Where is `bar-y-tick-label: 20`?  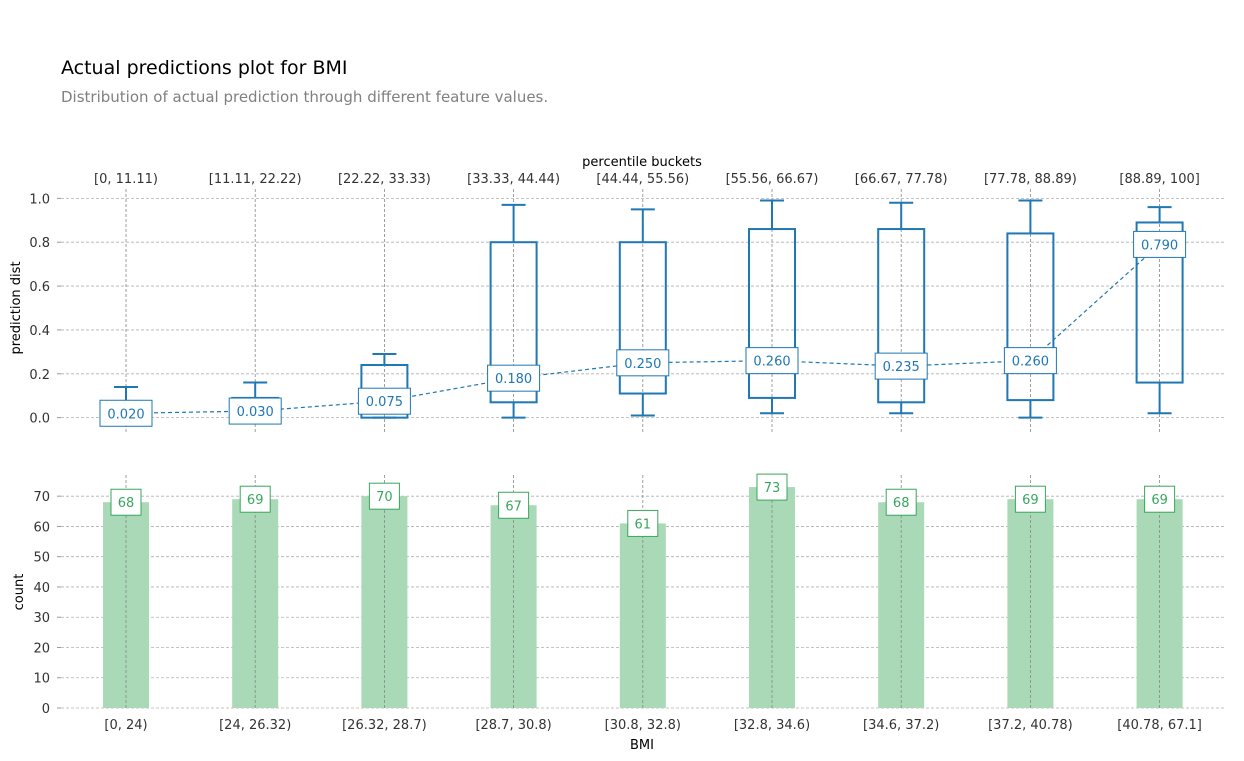 bar-y-tick-label: 20 is located at coordinates (41, 648).